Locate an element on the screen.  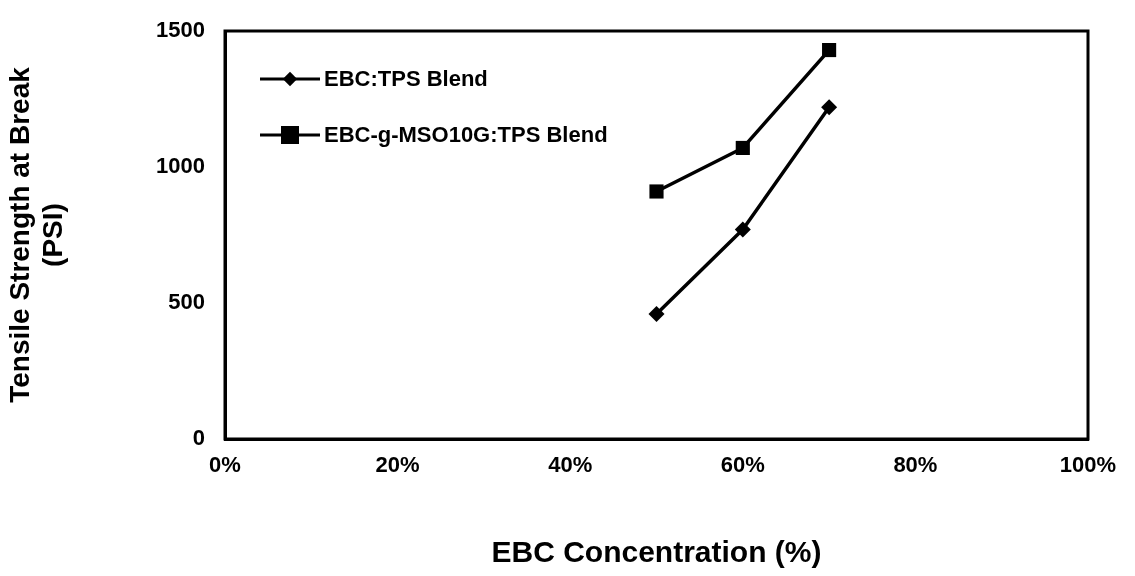
legend-label: EBC:TPS Blend is located at coordinates (406, 79).